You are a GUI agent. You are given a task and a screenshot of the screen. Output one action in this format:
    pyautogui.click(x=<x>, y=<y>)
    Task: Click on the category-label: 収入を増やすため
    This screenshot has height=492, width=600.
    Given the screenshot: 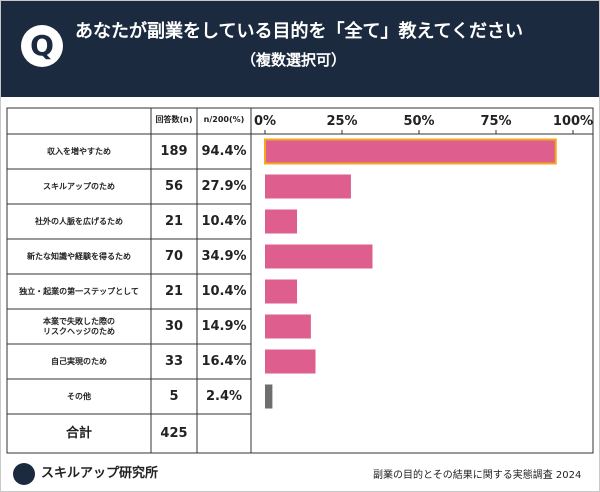 What is the action you would take?
    pyautogui.click(x=79, y=151)
    